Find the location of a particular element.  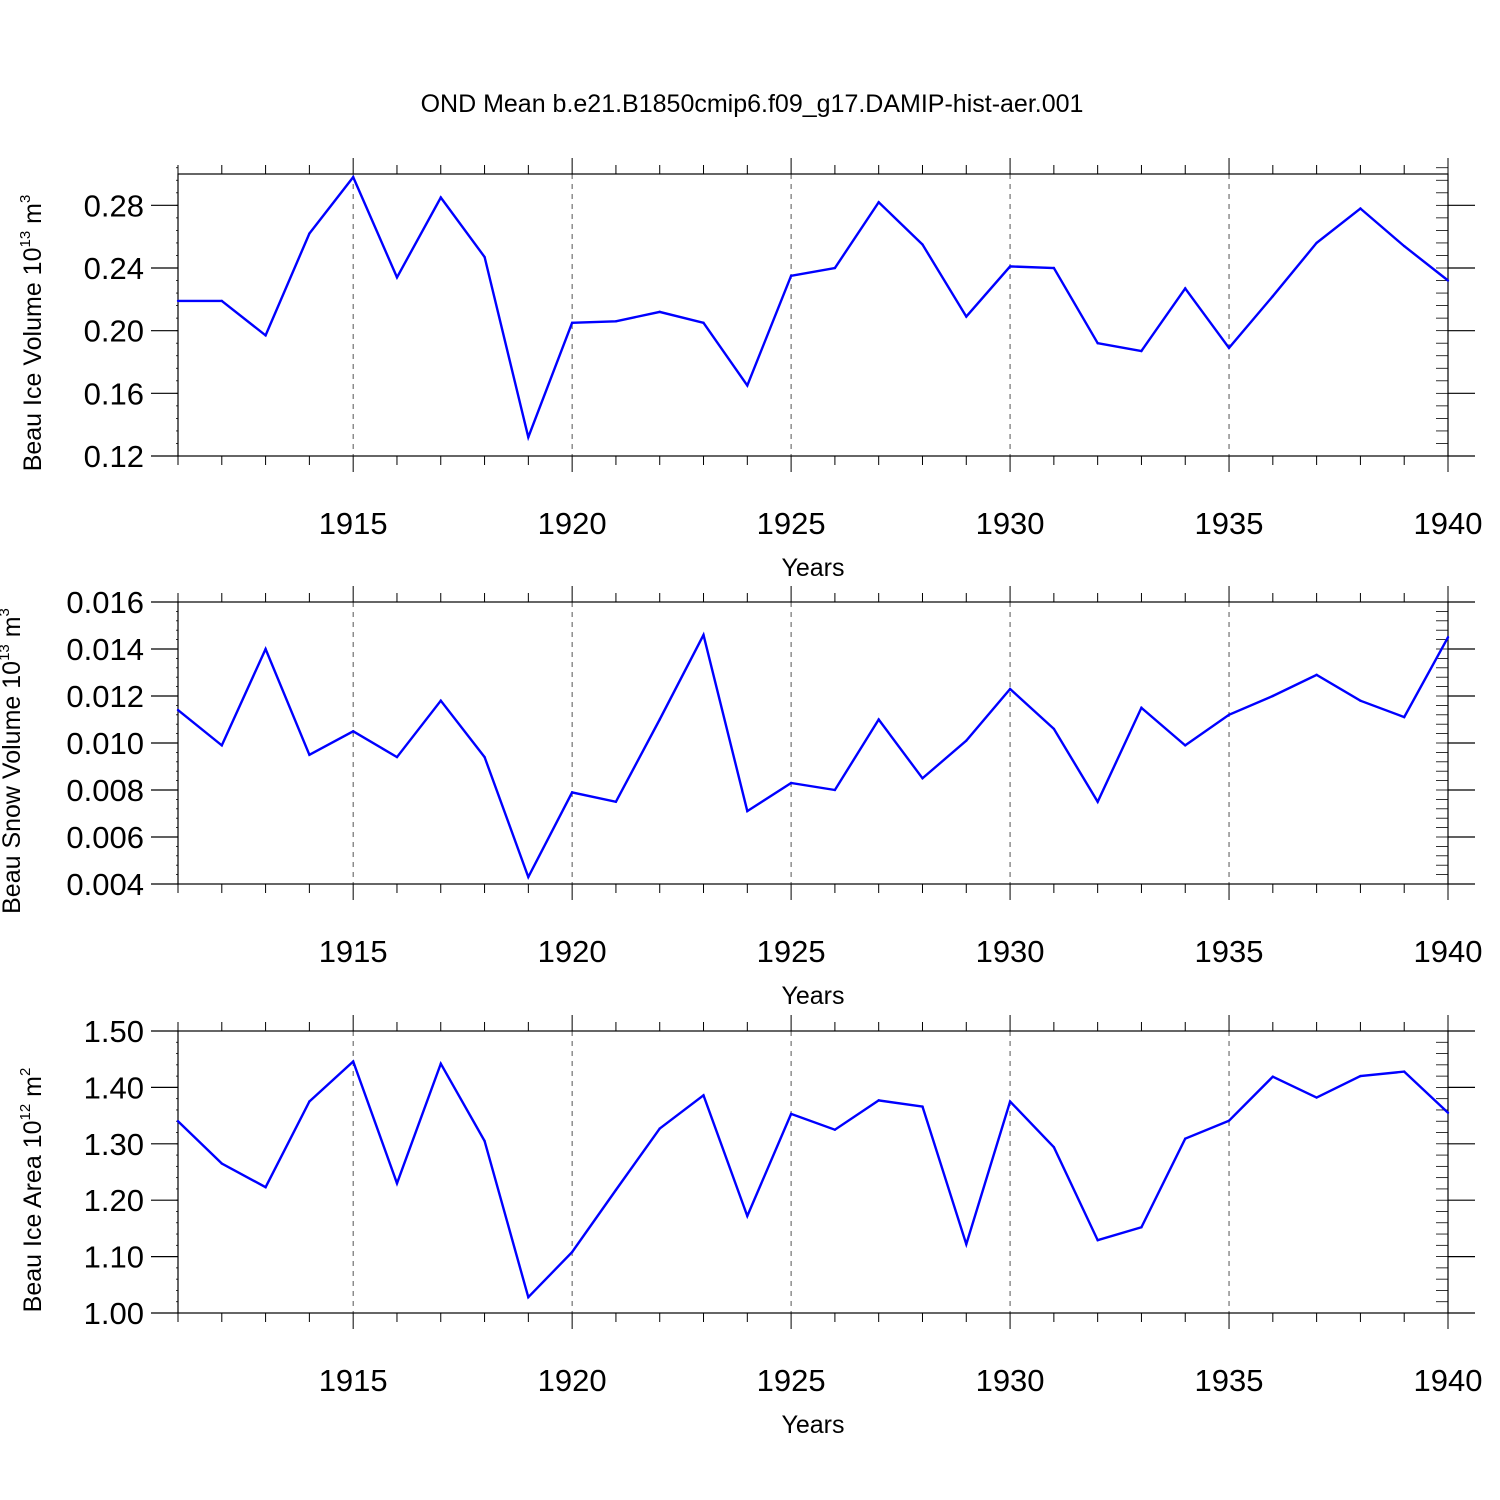

y-tick-label: 0.006 is located at coordinates (105, 837).